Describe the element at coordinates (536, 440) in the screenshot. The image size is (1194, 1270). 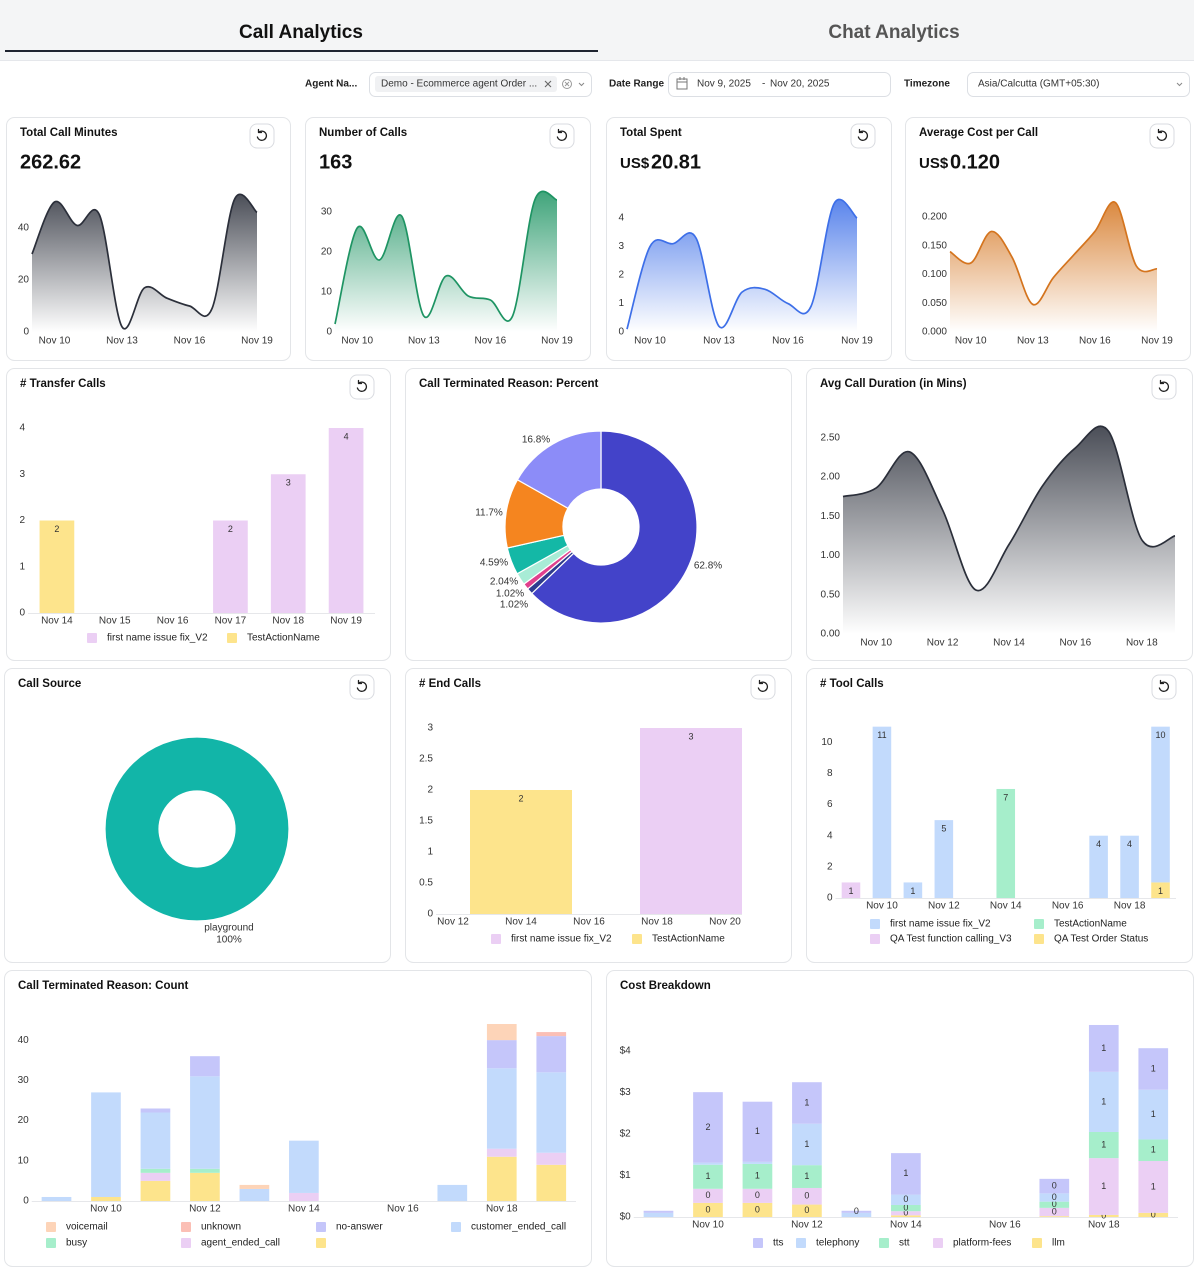
I see `slice-label: 16.8%` at that location.